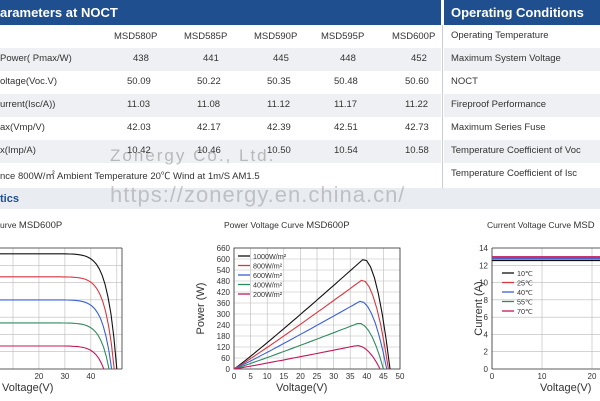 Image resolution: width=600 pixels, height=401 pixels. Describe the element at coordinates (279, 81) in the screenshot. I see `param-value: 50.35` at that location.